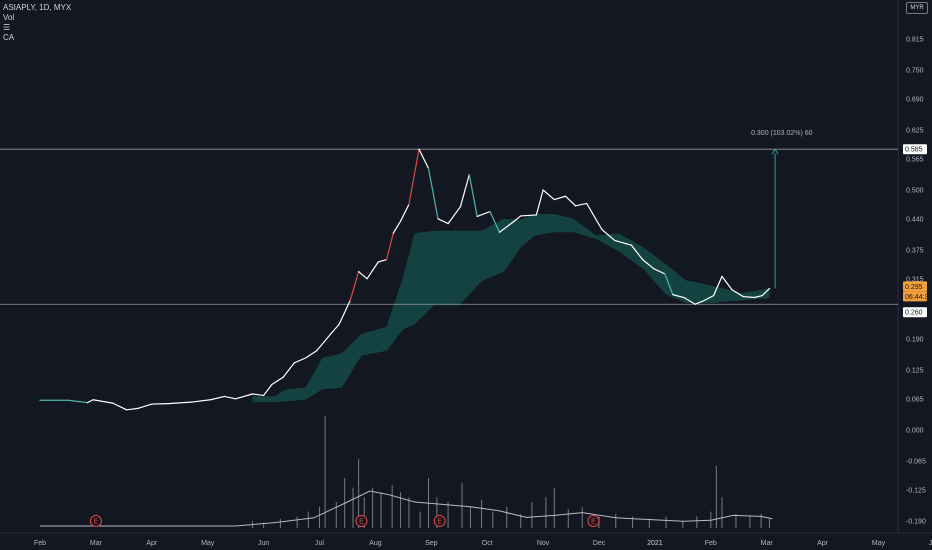 The width and height of the screenshot is (932, 550). What do you see at coordinates (915, 99) in the screenshot?
I see `y-tick-label: 0.690` at bounding box center [915, 99].